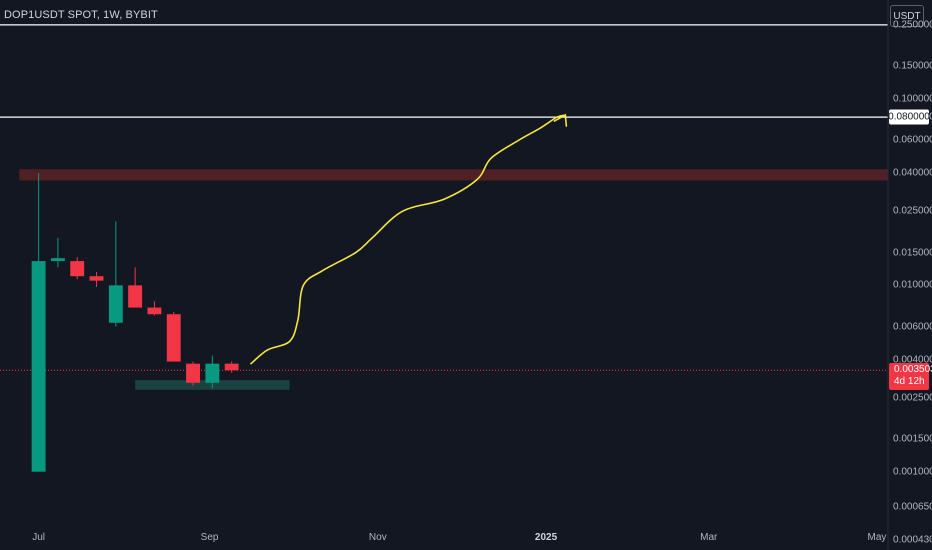 The height and width of the screenshot is (550, 932). What do you see at coordinates (912, 66) in the screenshot?
I see `price-tick-label: 0.150000` at bounding box center [912, 66].